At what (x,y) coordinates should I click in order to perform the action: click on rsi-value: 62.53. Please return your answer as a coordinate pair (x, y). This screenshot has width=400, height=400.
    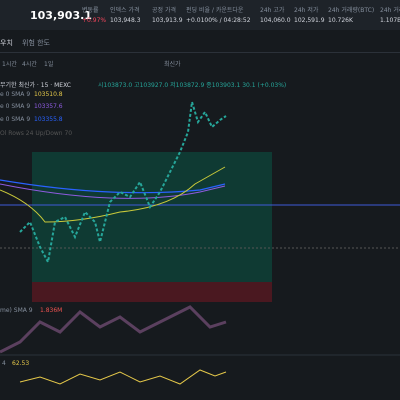
    Looking at the image, I should click on (21, 363).